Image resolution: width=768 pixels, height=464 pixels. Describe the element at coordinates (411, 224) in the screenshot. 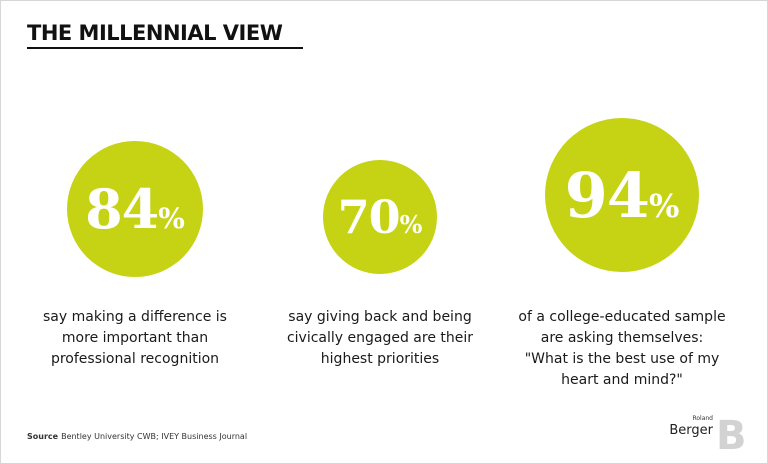

I see `stat-unit-2: %` at that location.